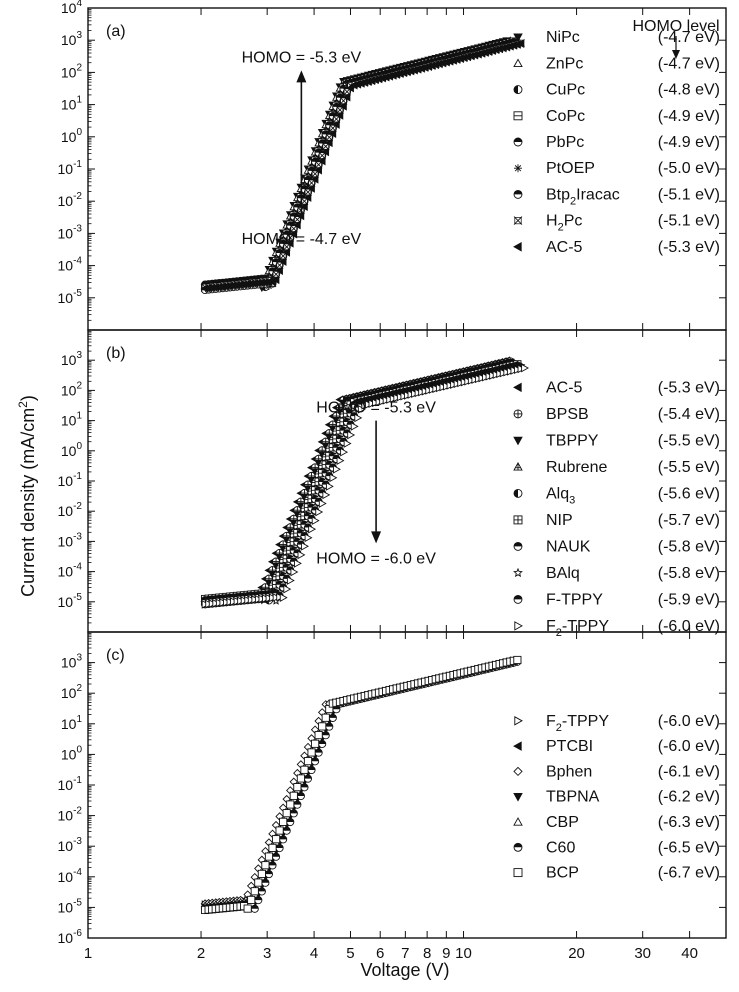 The image size is (739, 992). What do you see at coordinates (463, 953) in the screenshot?
I see `x-tick-label: 10` at bounding box center [463, 953].